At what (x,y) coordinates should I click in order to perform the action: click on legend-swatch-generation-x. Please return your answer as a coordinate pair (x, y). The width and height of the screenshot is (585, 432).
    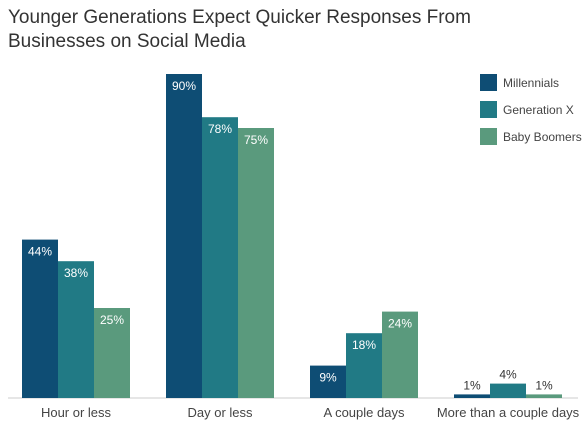
    Looking at the image, I should click on (488, 109).